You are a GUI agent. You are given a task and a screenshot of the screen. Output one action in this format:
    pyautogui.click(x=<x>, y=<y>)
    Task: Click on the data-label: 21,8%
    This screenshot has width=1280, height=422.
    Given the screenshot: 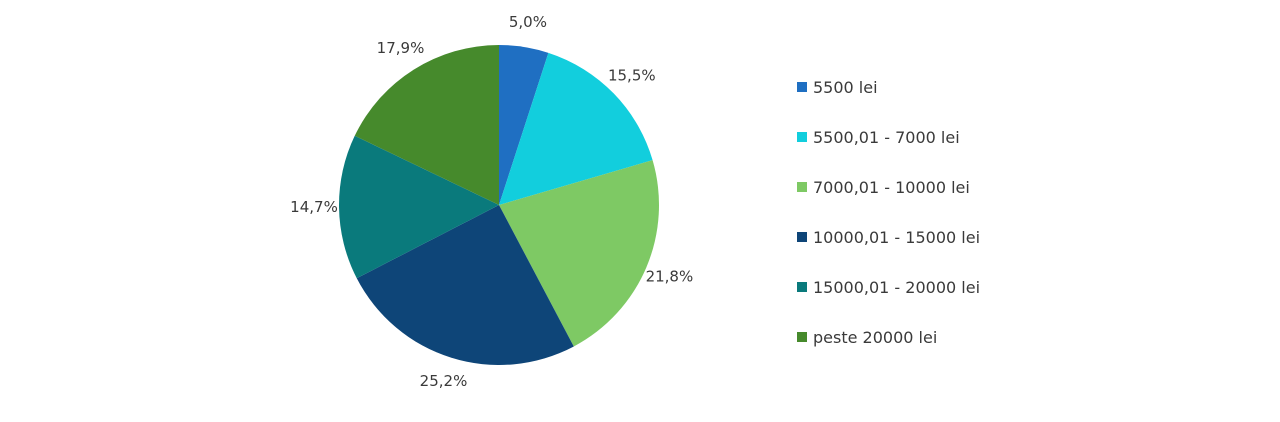 What is the action you would take?
    pyautogui.click(x=670, y=277)
    